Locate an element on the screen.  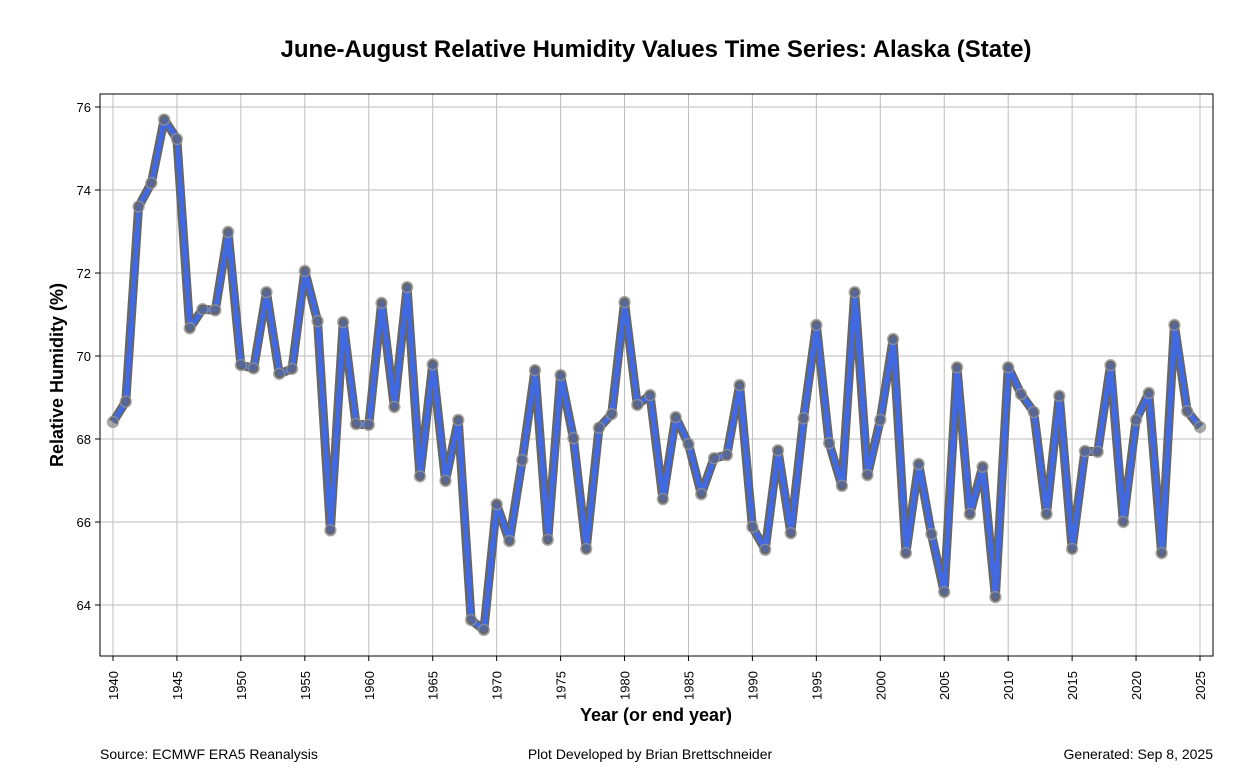
credit-note: Plot Developed by Brian Brettschneider is located at coordinates (650, 754).